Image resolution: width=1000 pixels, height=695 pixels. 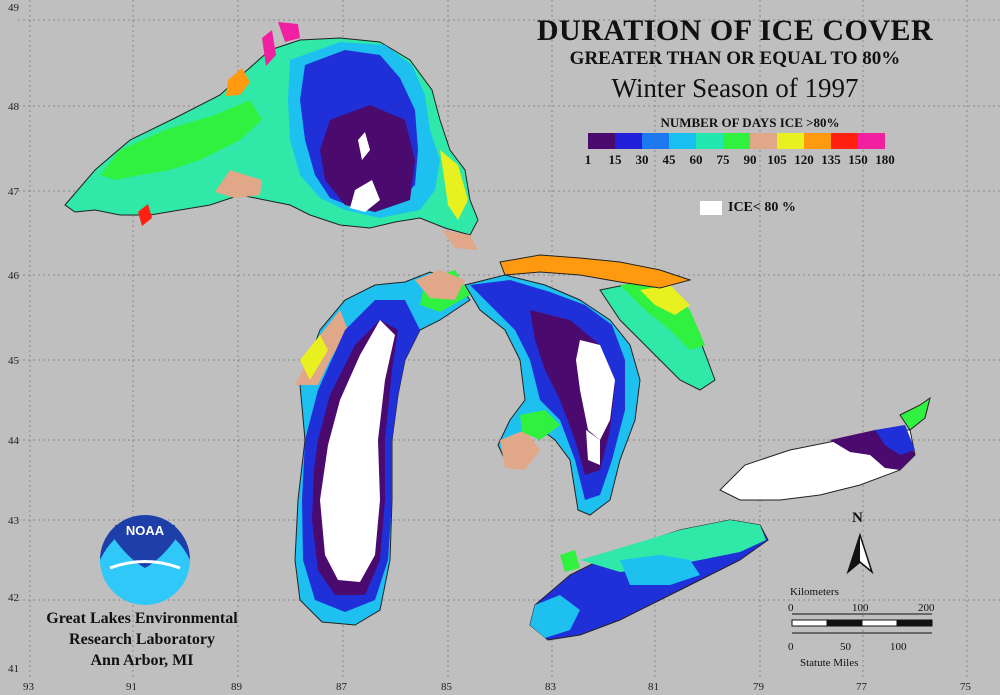 What do you see at coordinates (550, 687) in the screenshot?
I see `longitude-label: 83` at bounding box center [550, 687].